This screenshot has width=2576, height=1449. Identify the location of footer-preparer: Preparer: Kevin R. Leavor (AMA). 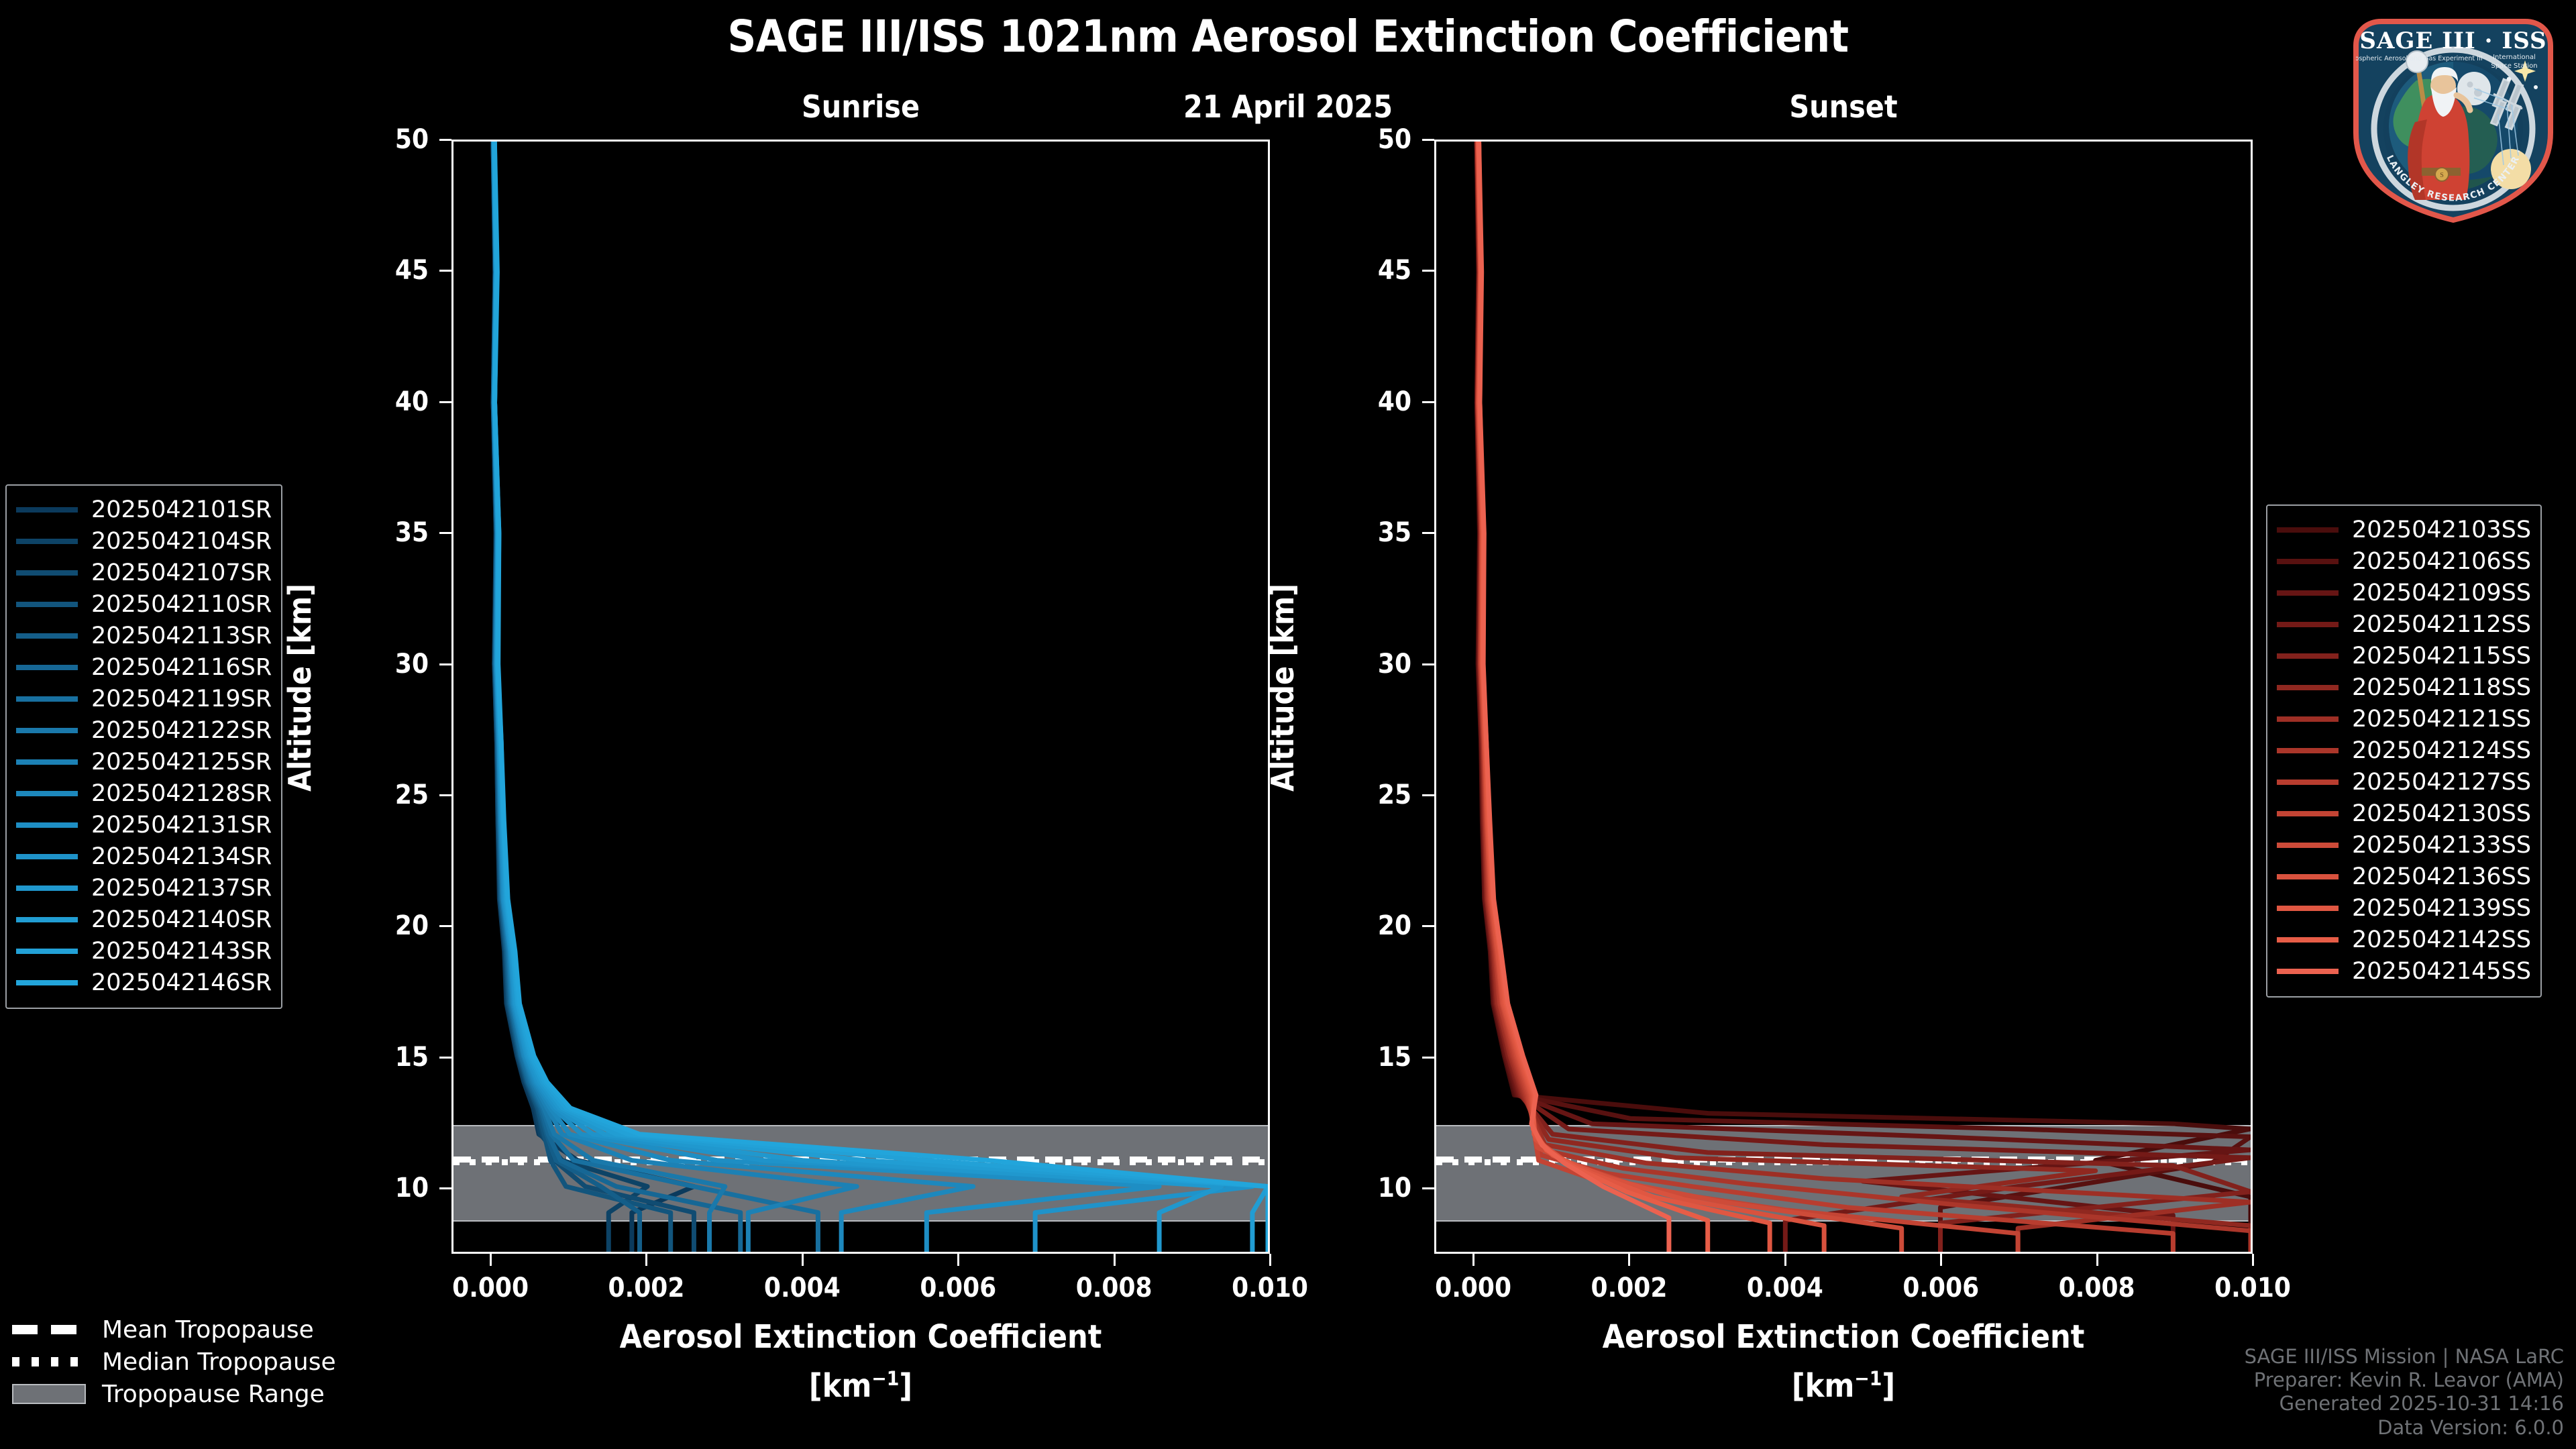
(2408, 1379).